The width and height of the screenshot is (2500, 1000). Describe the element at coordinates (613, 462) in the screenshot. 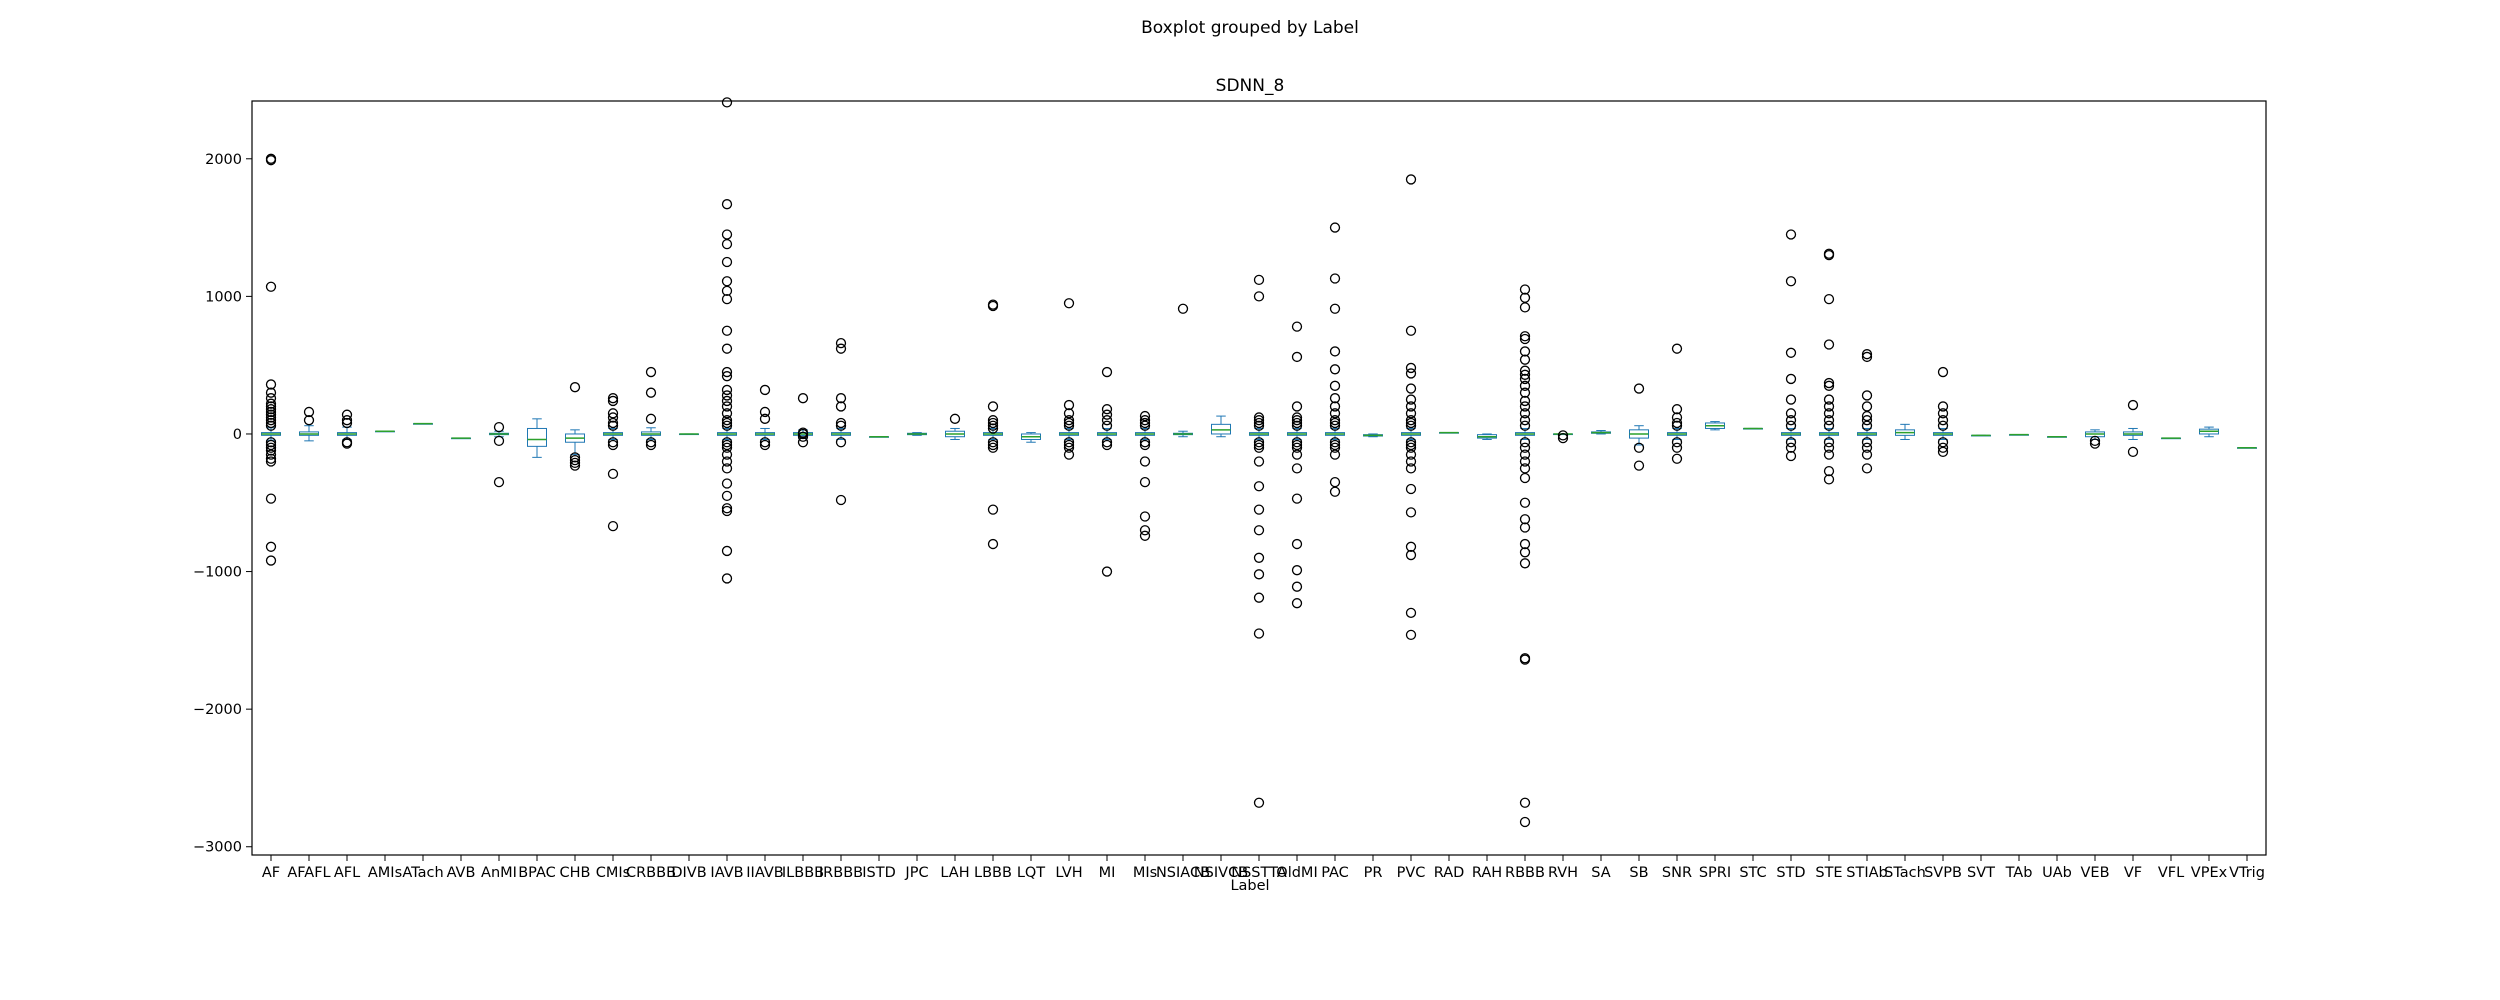

I see `box-CMIs` at that location.